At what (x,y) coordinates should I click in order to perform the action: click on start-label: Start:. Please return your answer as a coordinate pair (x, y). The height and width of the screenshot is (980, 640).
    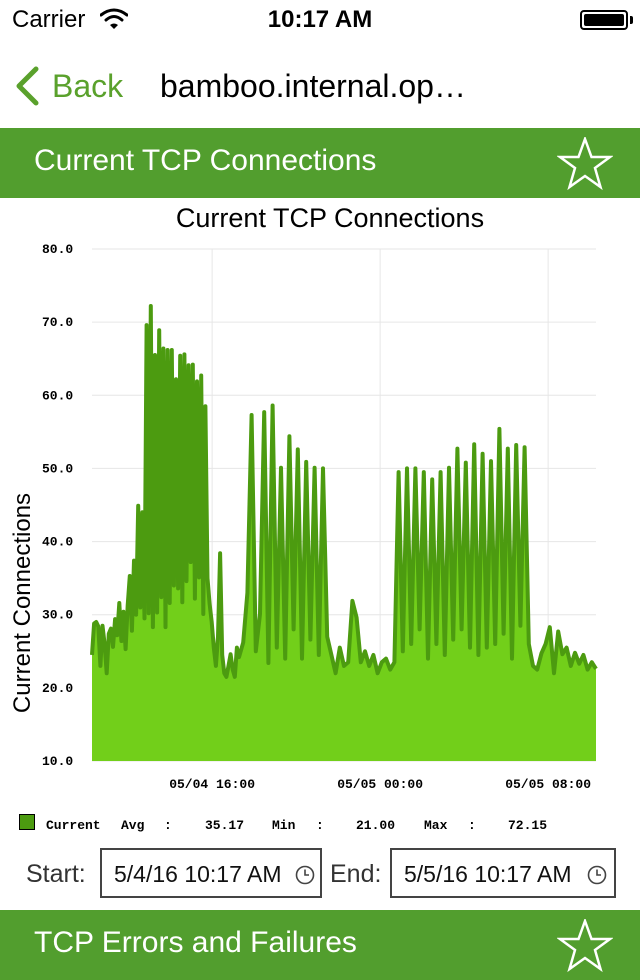
    Looking at the image, I should click on (56, 874).